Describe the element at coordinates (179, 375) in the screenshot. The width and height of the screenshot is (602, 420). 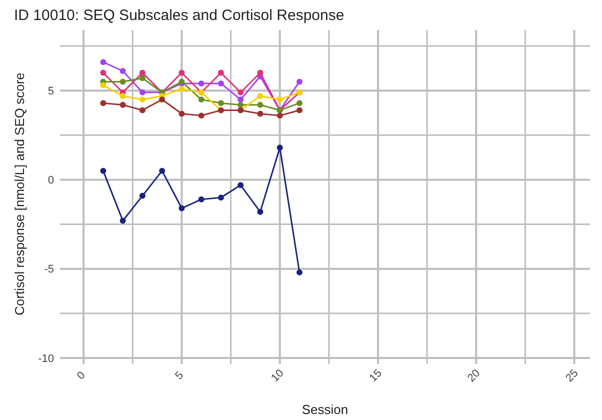
I see `x-tick-label: 5` at that location.